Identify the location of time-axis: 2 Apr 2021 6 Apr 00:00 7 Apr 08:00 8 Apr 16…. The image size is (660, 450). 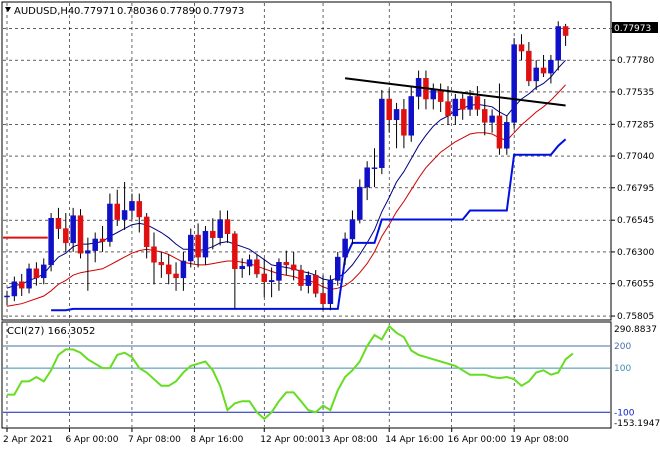
(286, 436).